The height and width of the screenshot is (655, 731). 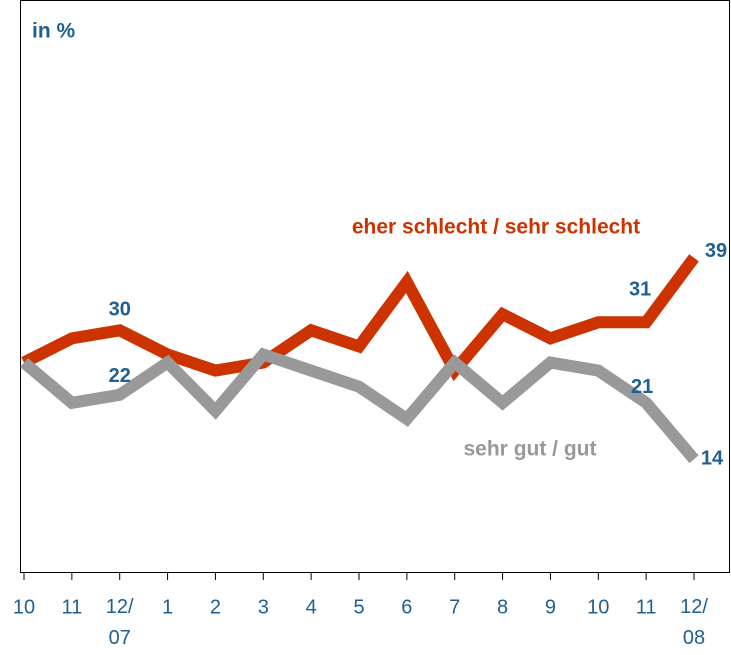 What do you see at coordinates (716, 251) in the screenshot?
I see `data-label: 39` at bounding box center [716, 251].